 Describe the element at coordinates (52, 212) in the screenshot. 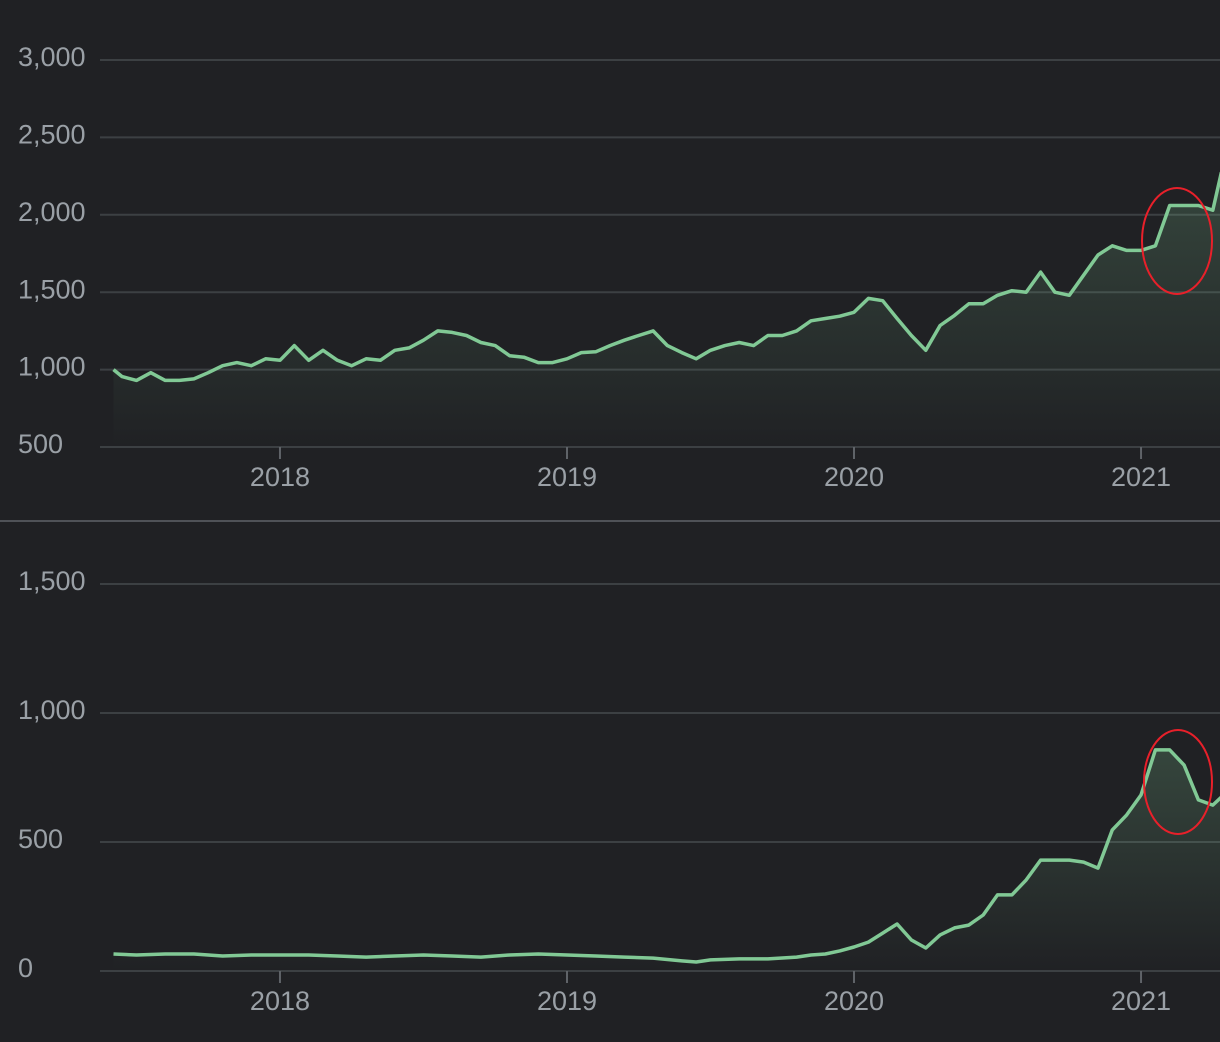

I see `y-tick-label: 2,000` at that location.